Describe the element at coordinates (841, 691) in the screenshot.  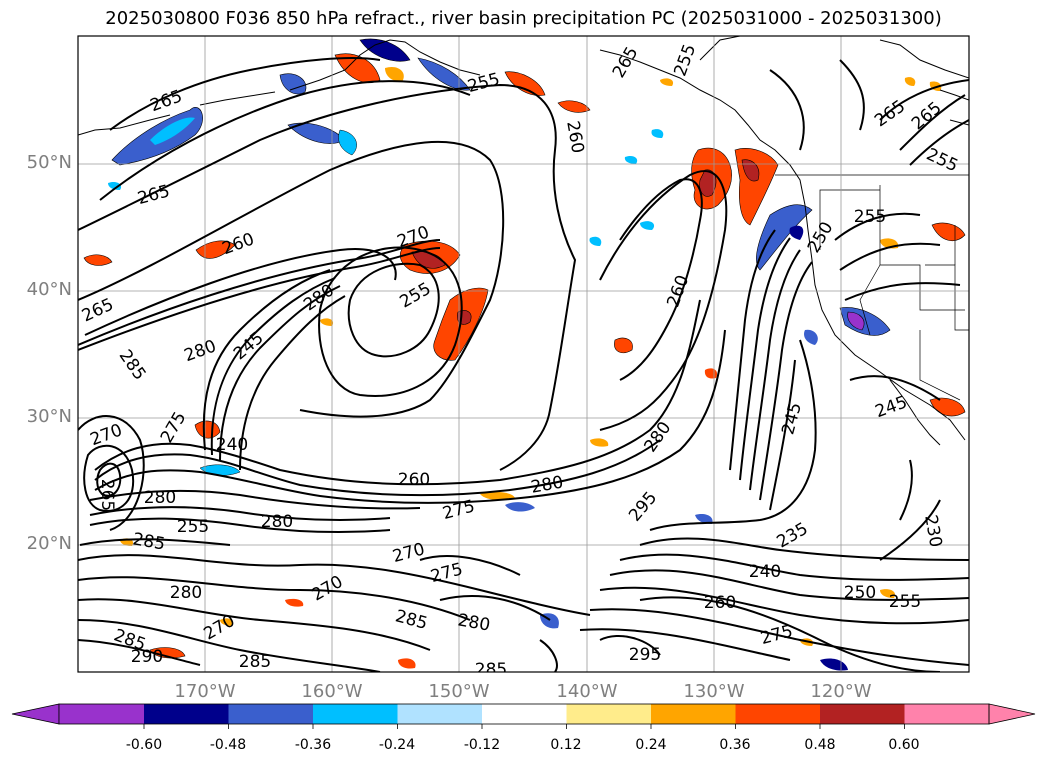
I see `lon-label-120w: 120°W` at that location.